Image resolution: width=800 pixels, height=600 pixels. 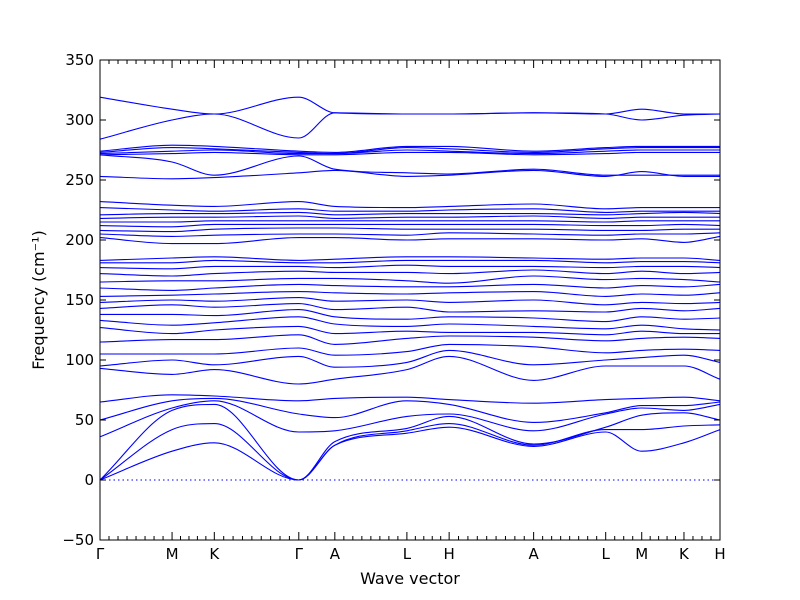 I want to click on y-tick-label: 250, so click(x=79, y=180).